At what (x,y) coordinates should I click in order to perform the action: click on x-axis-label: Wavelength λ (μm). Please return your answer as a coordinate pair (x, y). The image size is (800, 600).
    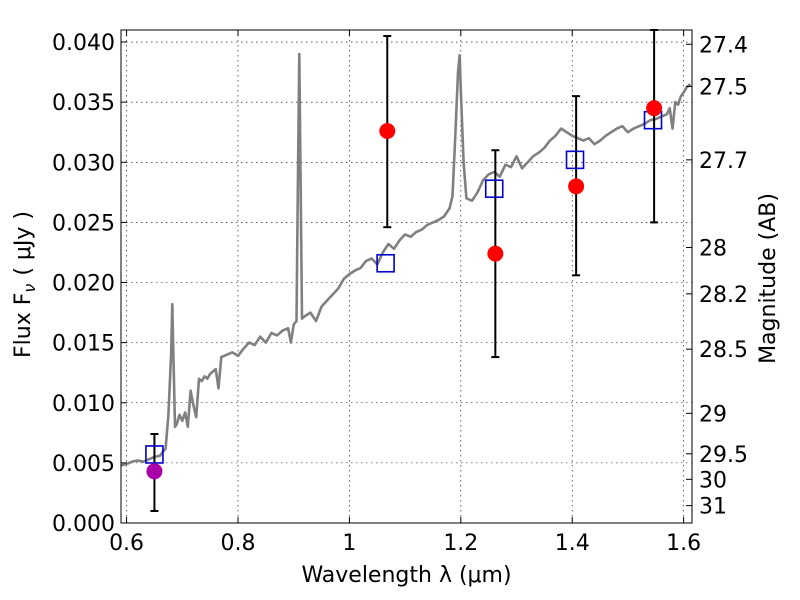
    Looking at the image, I should click on (406, 575).